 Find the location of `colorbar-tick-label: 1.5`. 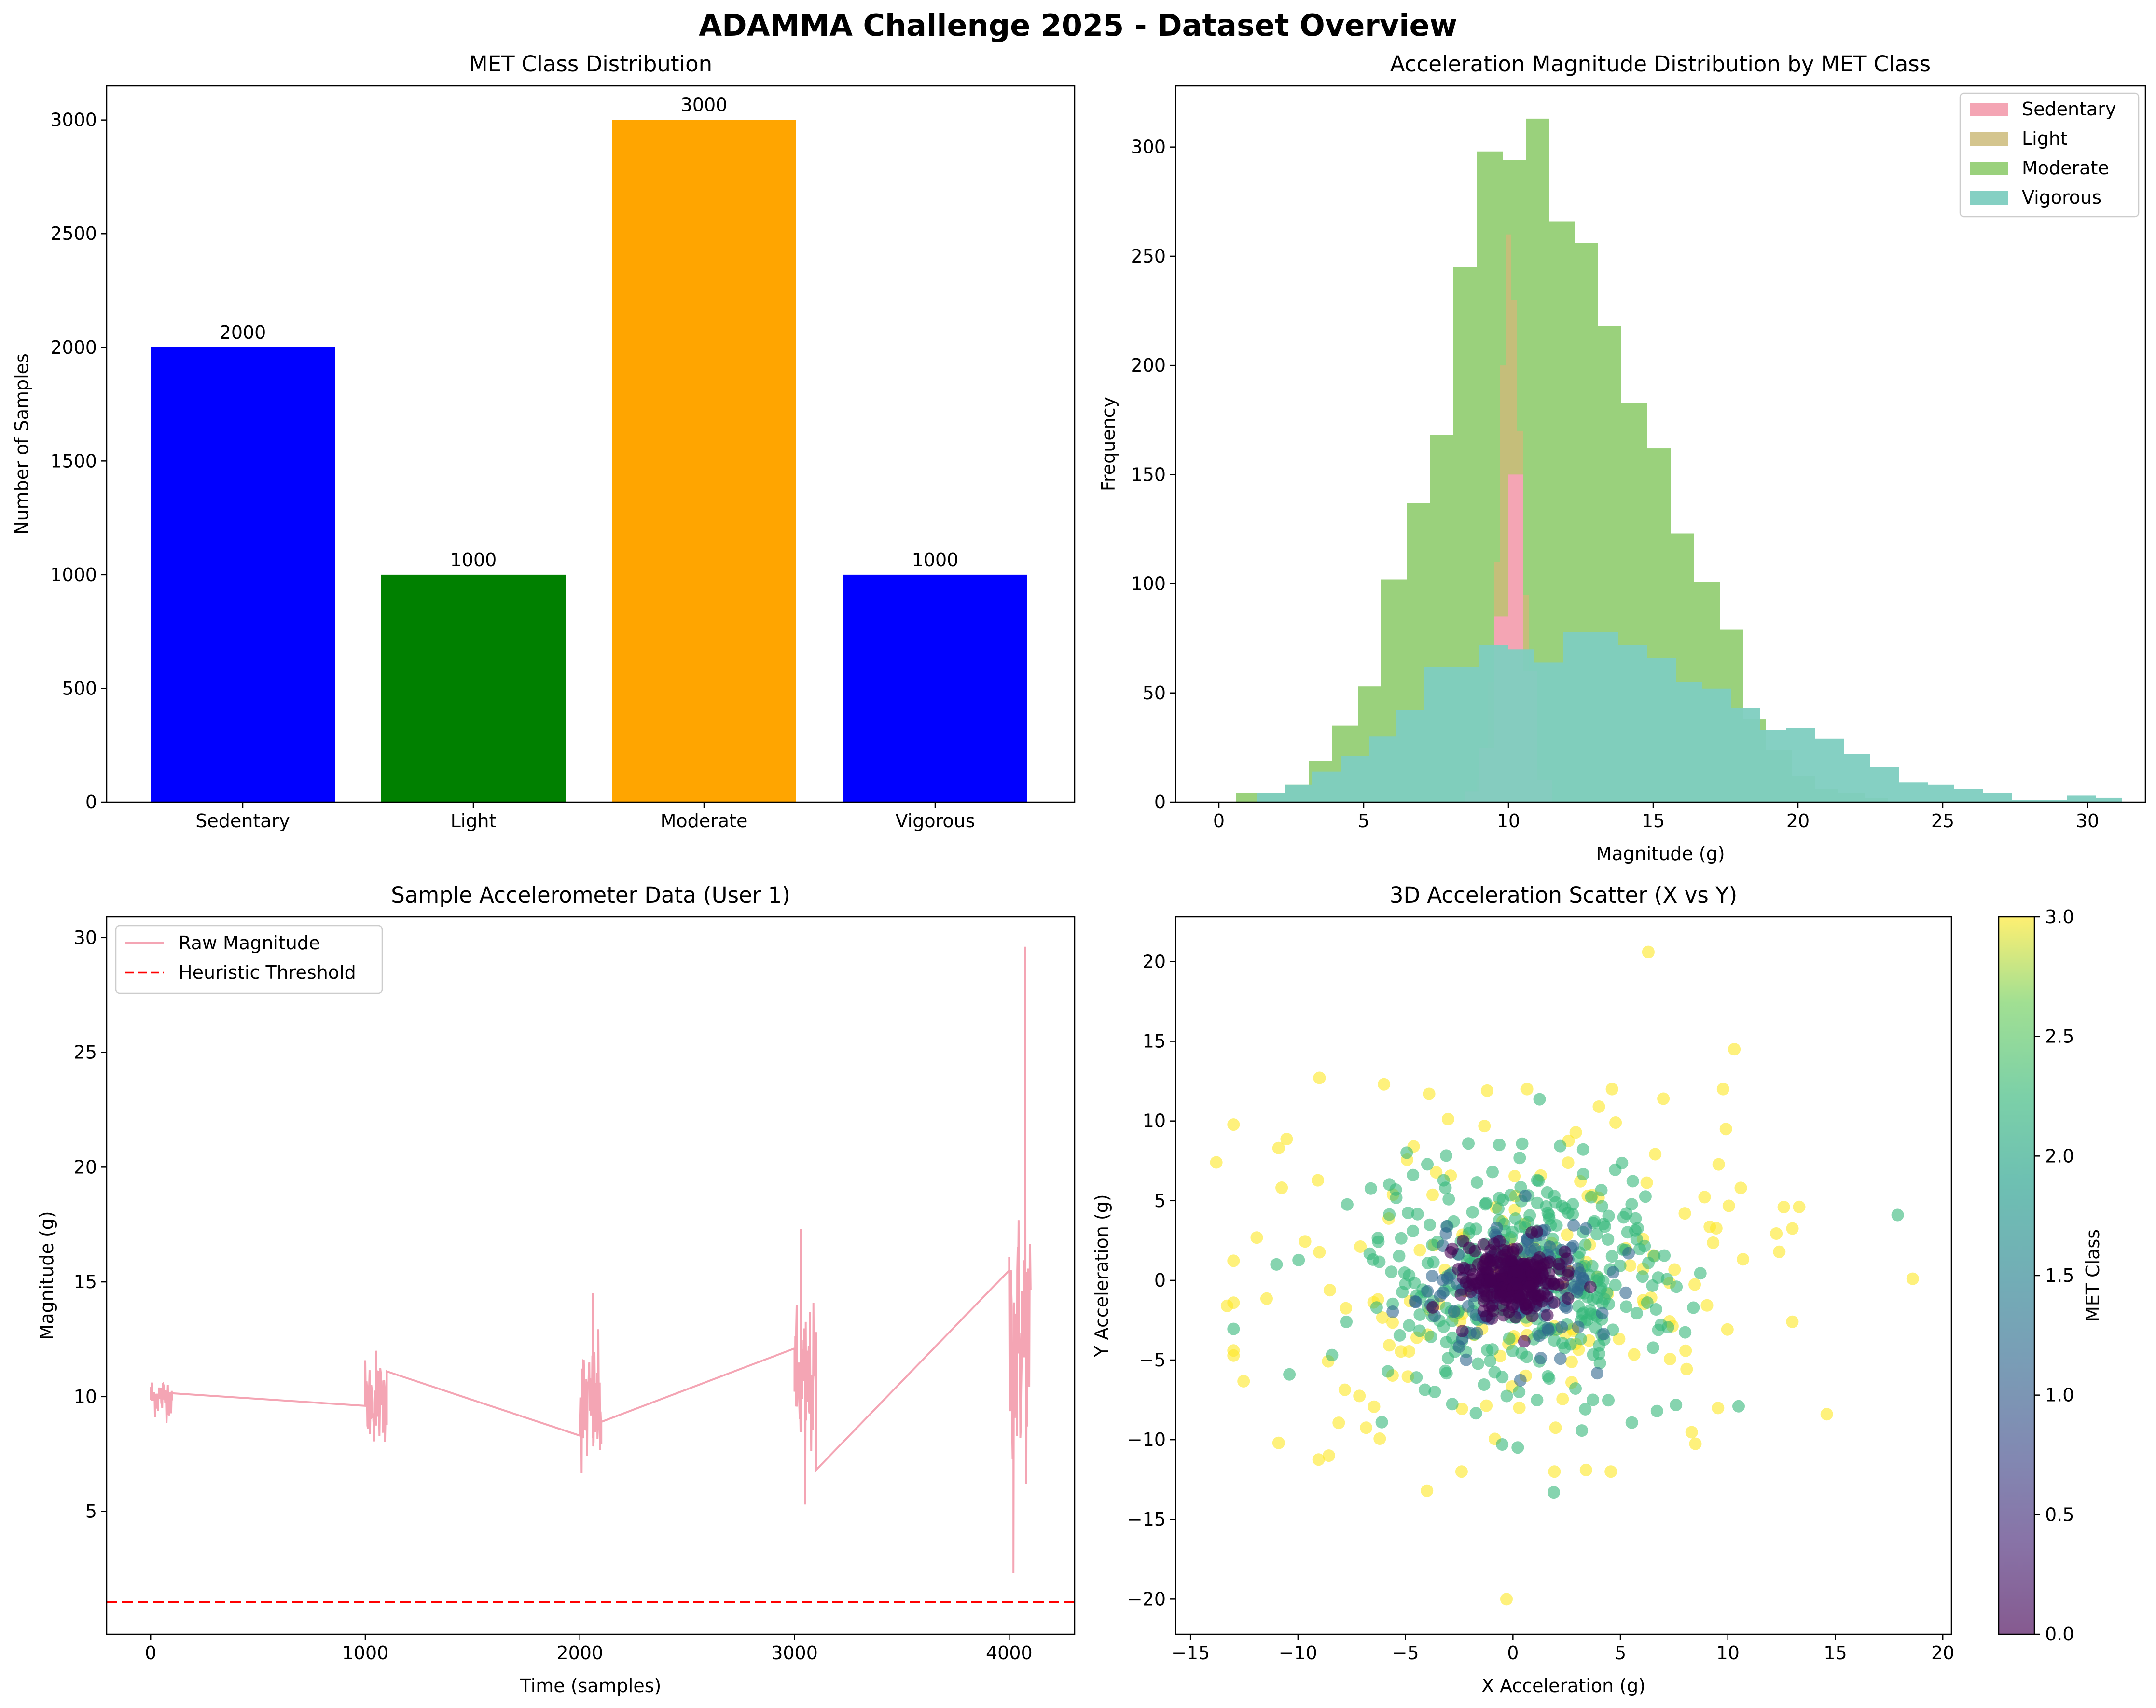

colorbar-tick-label: 1.5 is located at coordinates (2059, 1275).